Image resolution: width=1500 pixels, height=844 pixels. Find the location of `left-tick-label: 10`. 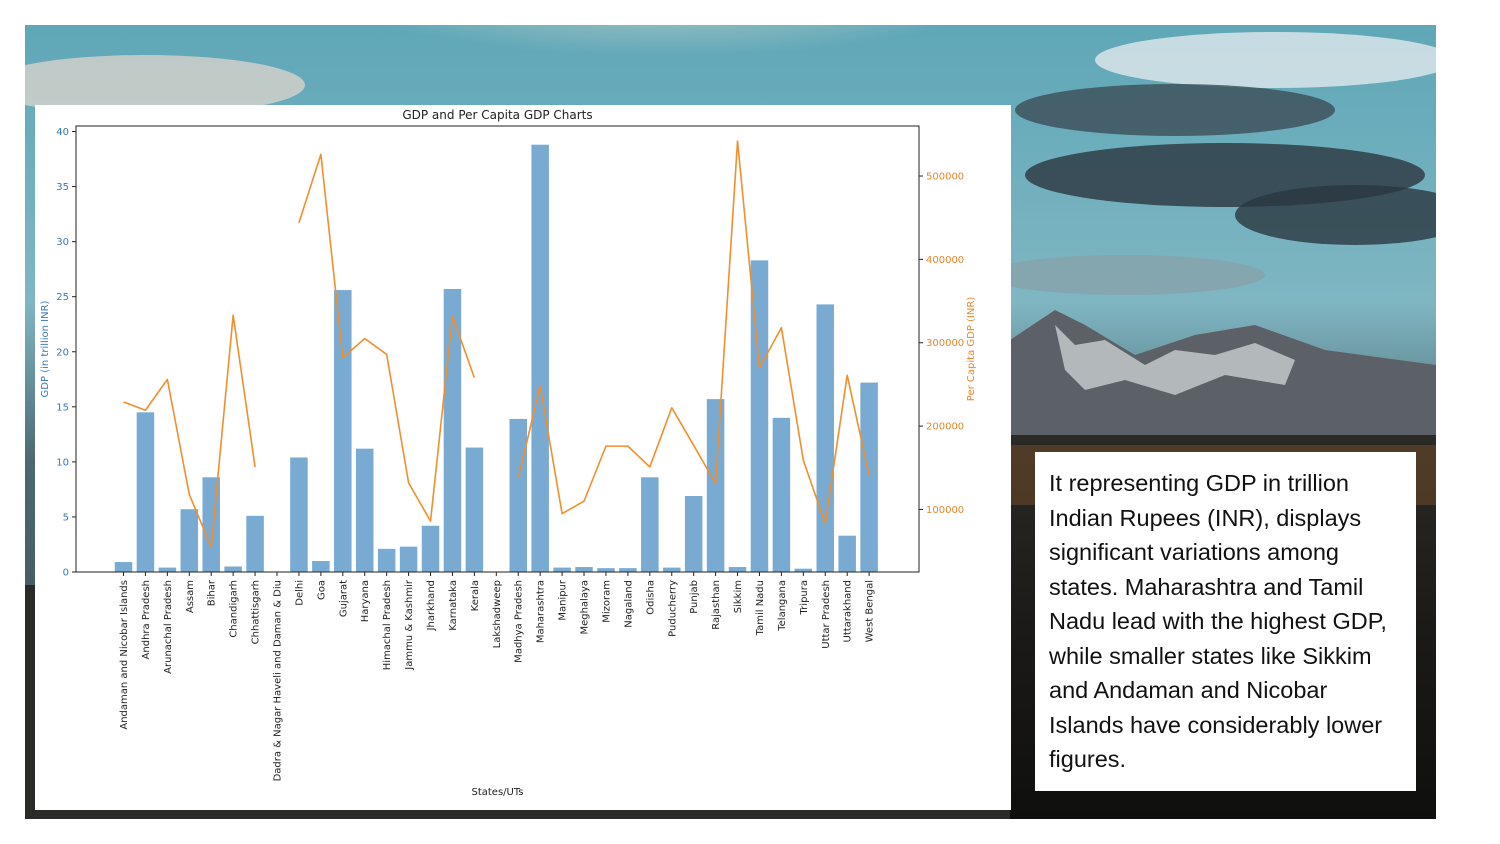

left-tick-label: 10 is located at coordinates (62, 462).